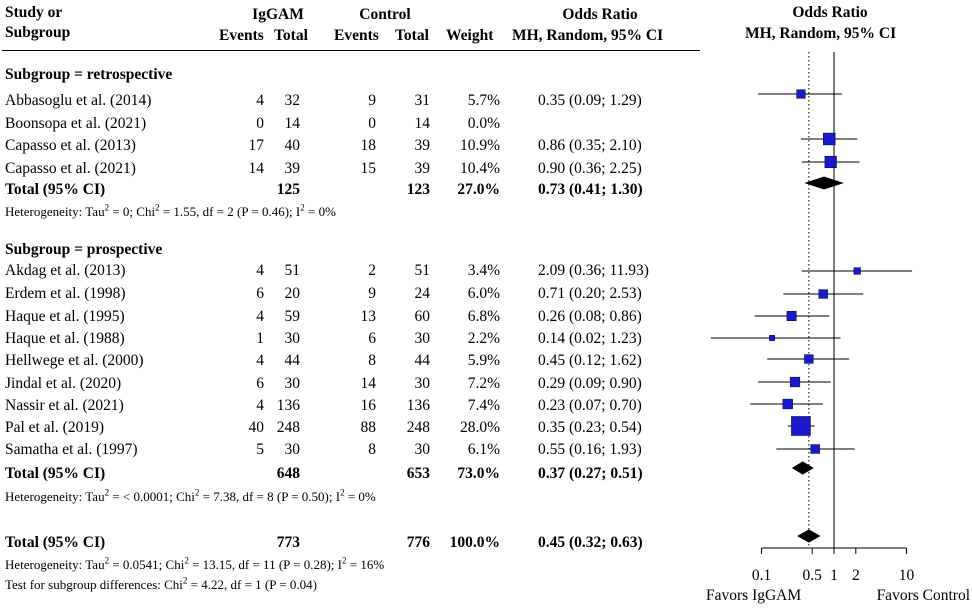 The width and height of the screenshot is (972, 610). I want to click on or-ci-value: 0.55 (0.16; 1.93), so click(590, 449).